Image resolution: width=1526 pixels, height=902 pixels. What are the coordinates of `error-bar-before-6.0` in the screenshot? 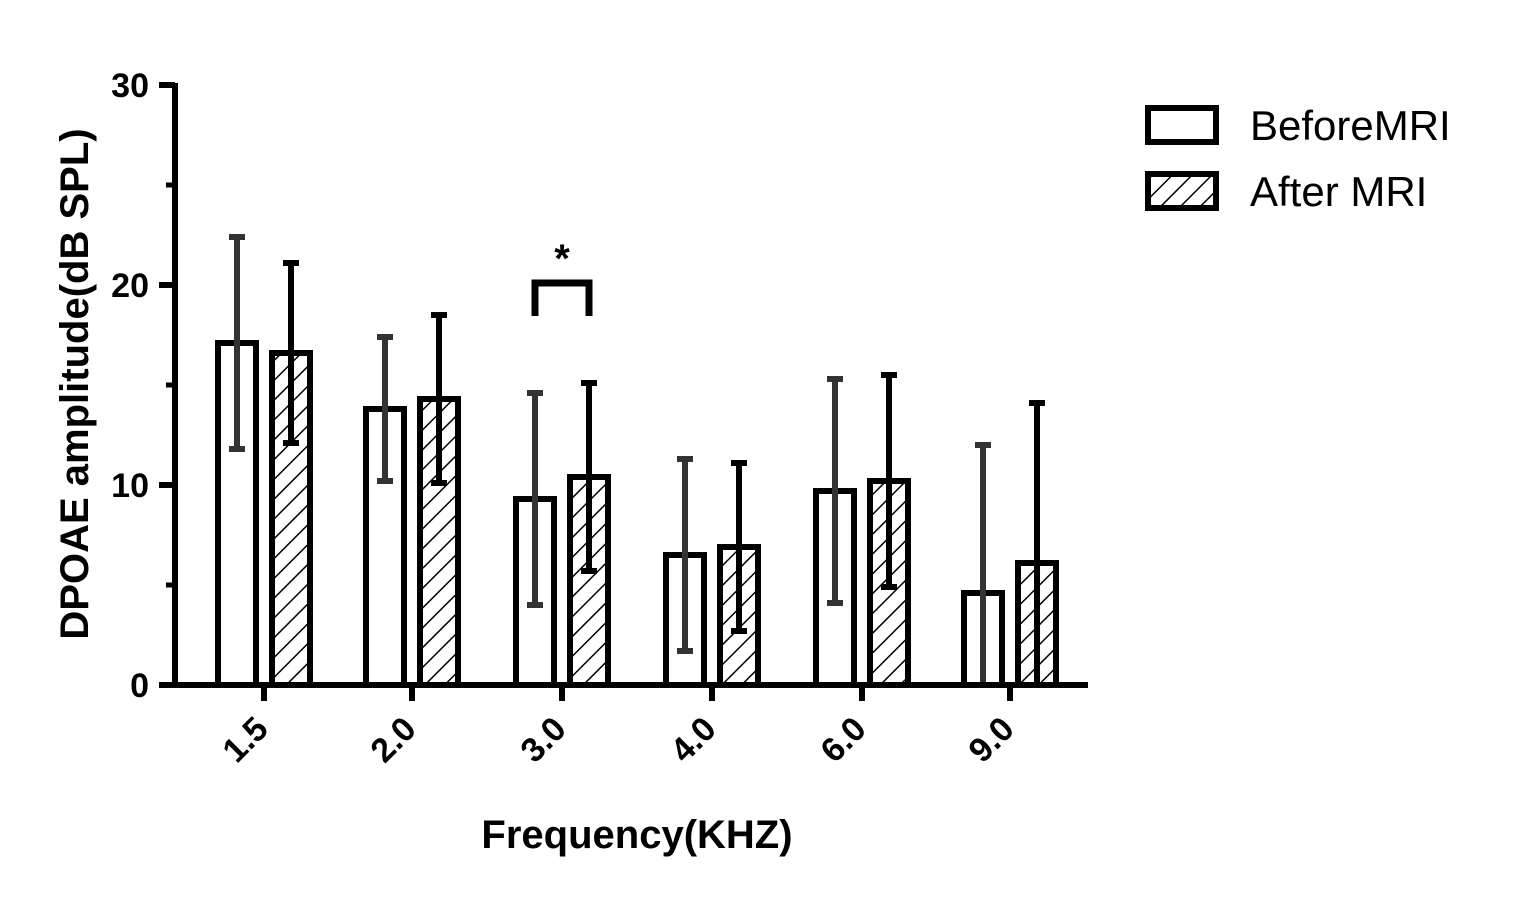 It's located at (835, 491).